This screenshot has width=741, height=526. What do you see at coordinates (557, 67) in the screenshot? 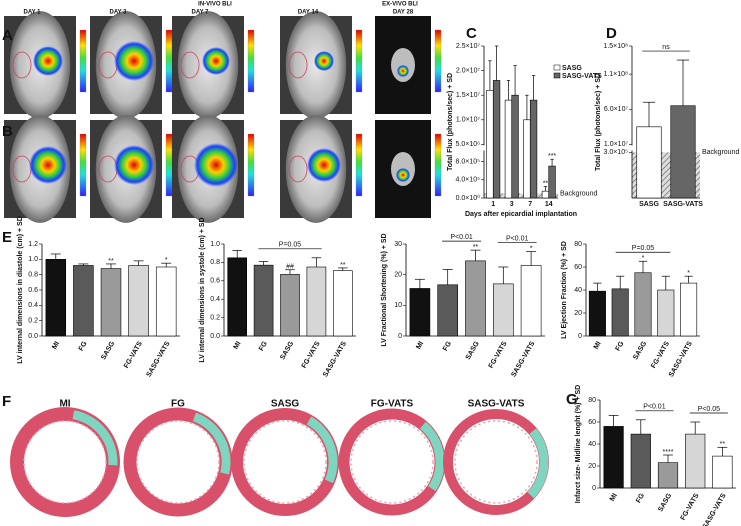
I see `legend-swatch` at bounding box center [557, 67].